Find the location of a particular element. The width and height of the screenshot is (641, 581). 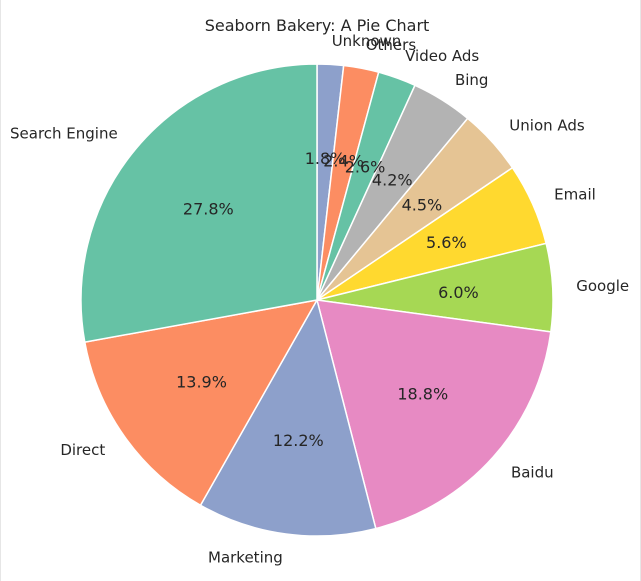

slice-label-google: Google is located at coordinates (602, 286).